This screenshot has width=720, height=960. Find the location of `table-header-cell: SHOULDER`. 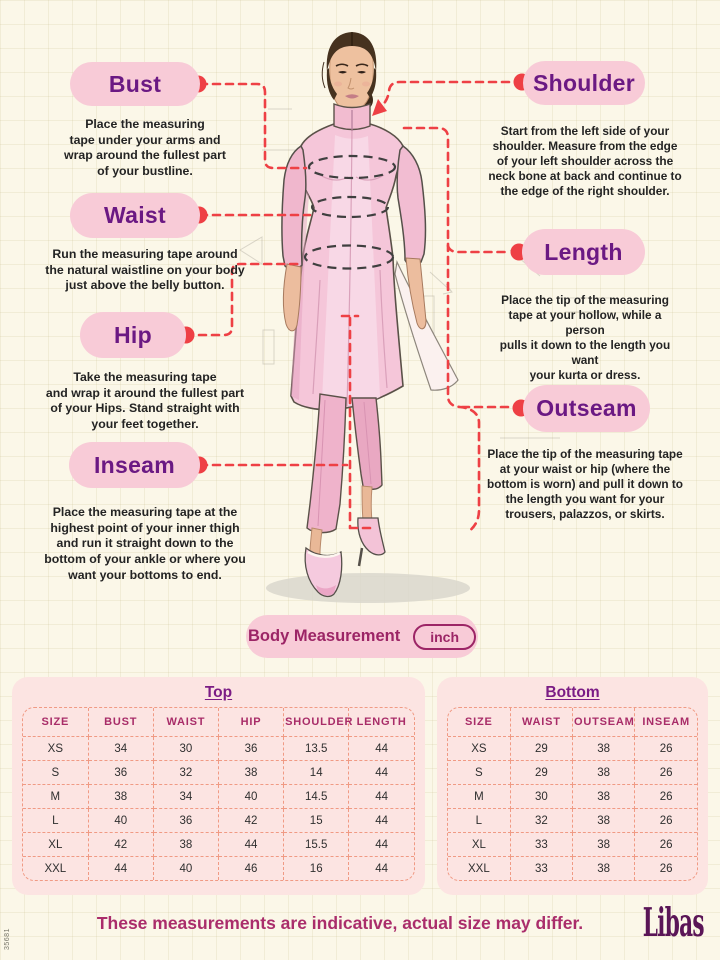

table-header-cell: SHOULDER is located at coordinates (317, 722).